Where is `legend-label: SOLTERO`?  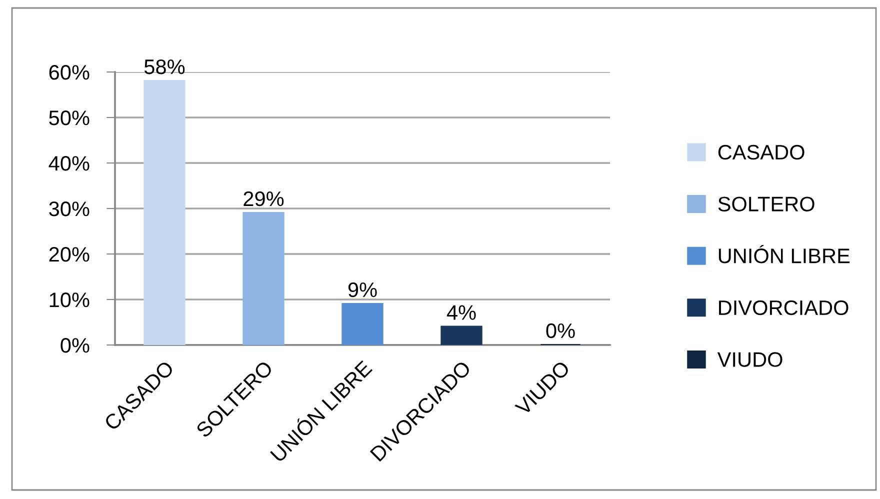
legend-label: SOLTERO is located at coordinates (766, 204).